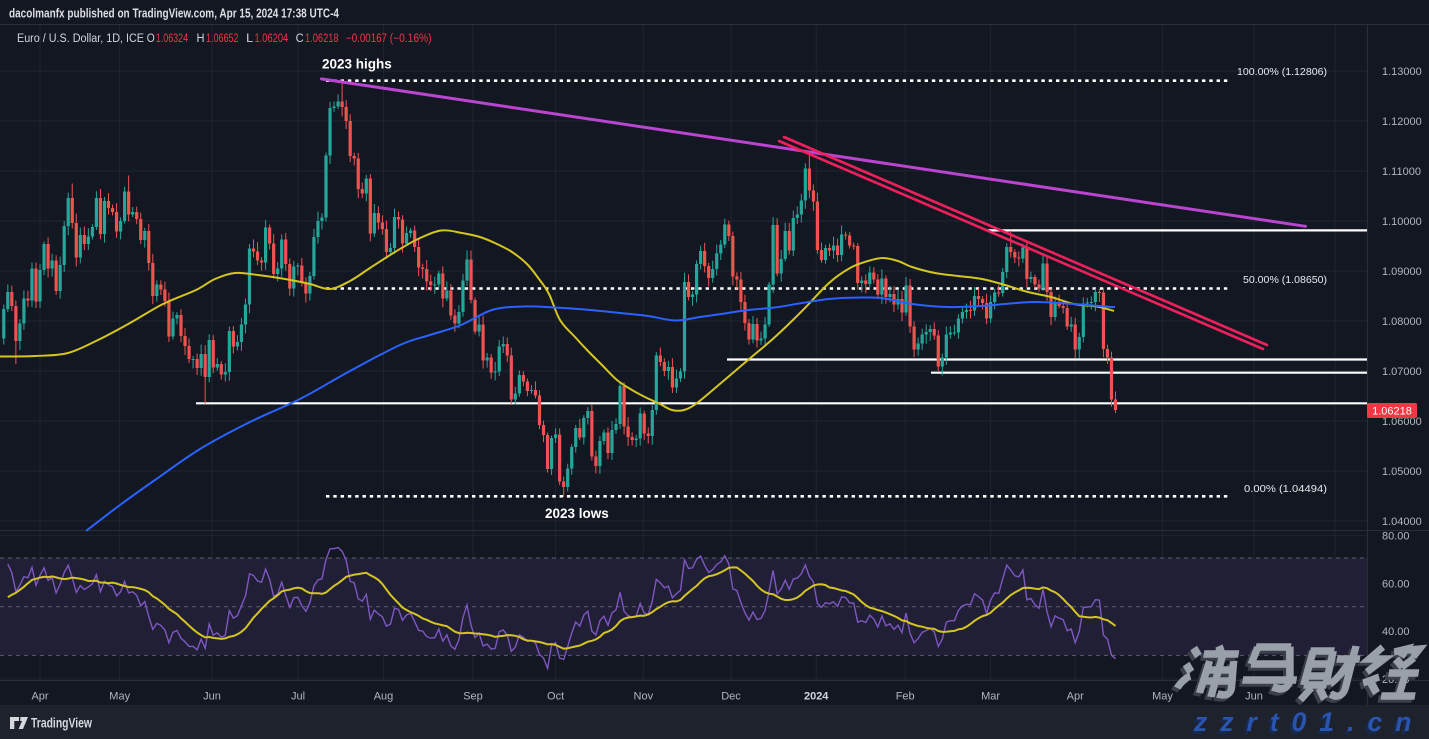 This screenshot has height=739, width=1429. Describe the element at coordinates (384, 697) in the screenshot. I see `svg-text: Aug` at that location.